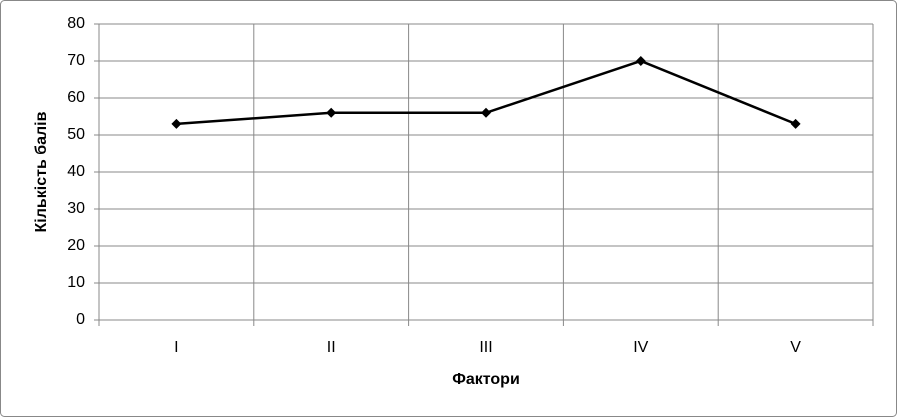  What do you see at coordinates (640, 347) in the screenshot?
I see `x-tick-label: IV` at bounding box center [640, 347].